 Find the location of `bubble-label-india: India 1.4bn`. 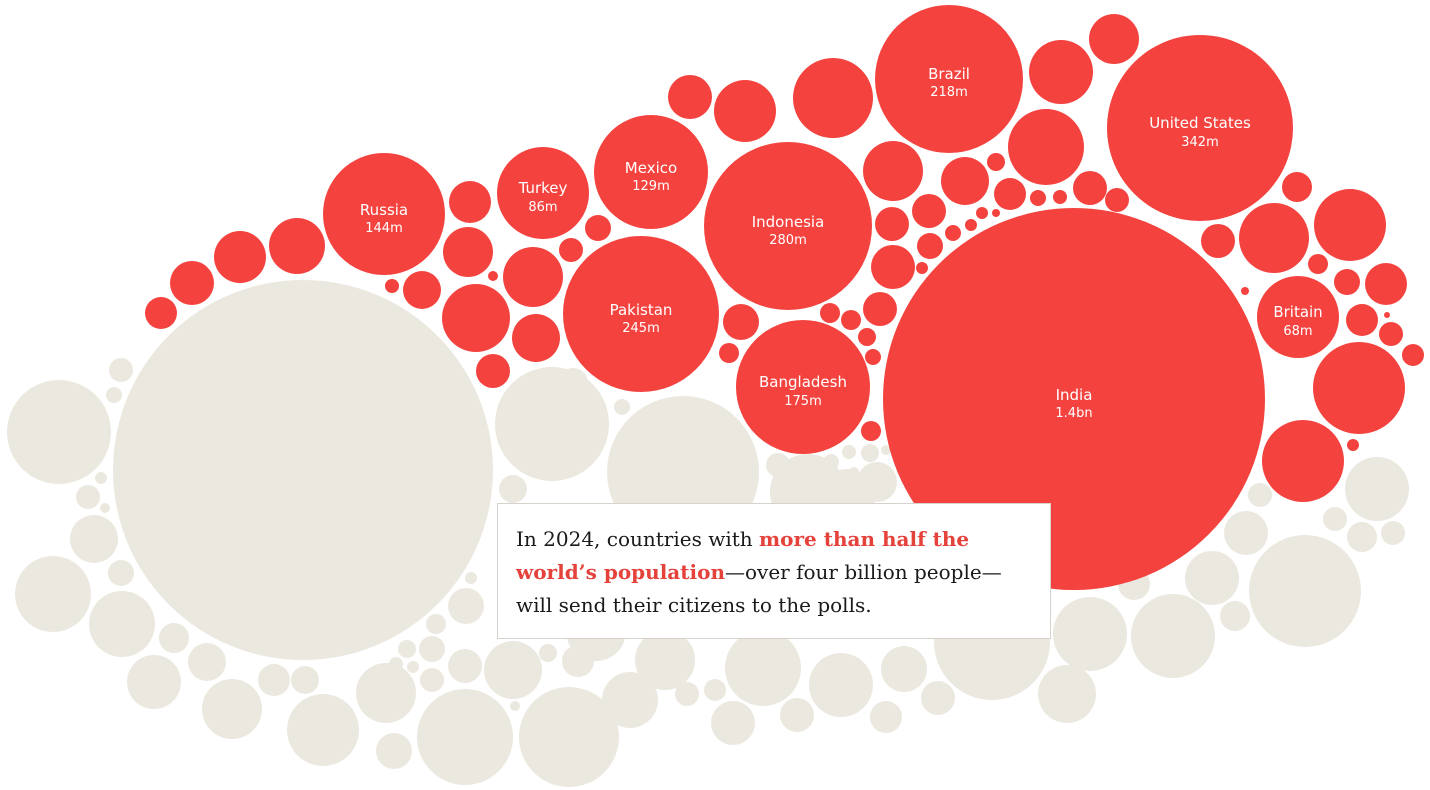

bubble-label-india: India 1.4bn is located at coordinates (1073, 403).